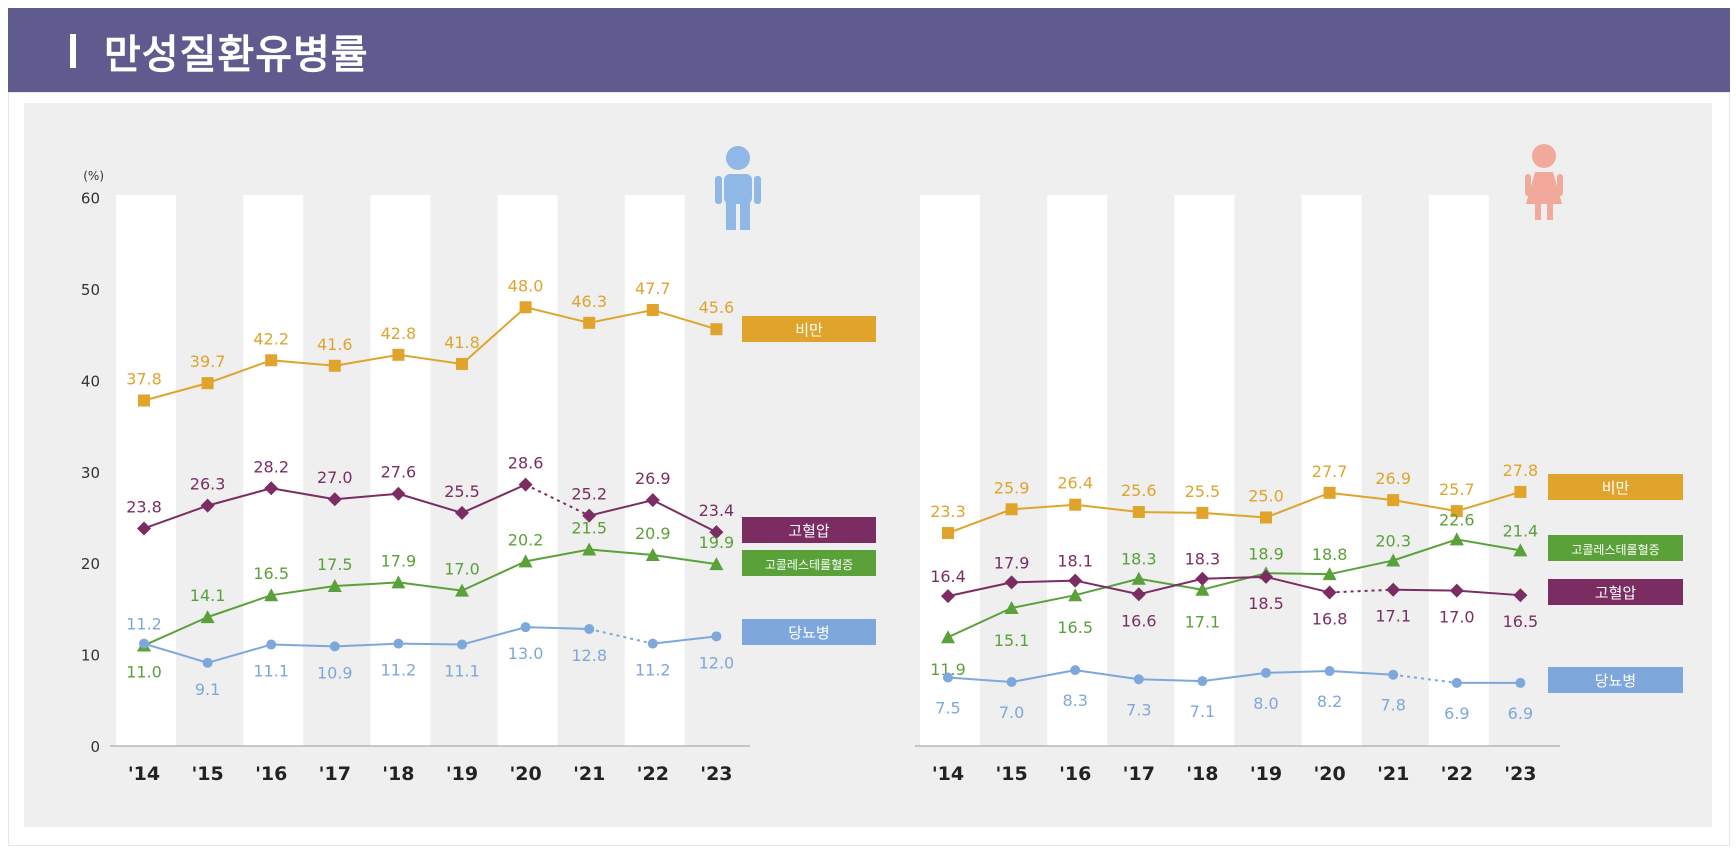 This screenshot has height=850, width=1736. I want to click on legend-label-hypercholesterolemia: 고콜레스테롤혈증, so click(1615, 550).